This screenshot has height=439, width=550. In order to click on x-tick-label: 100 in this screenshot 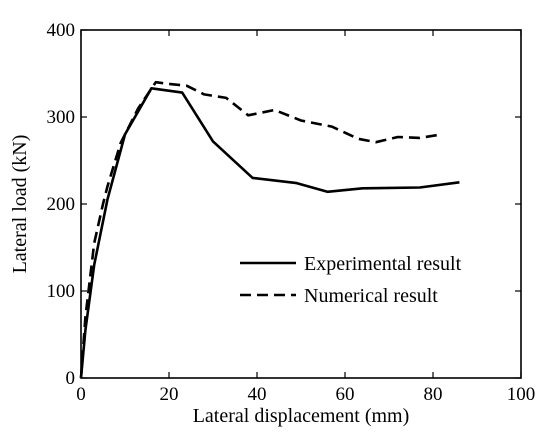, I will do `click(521, 394)`.